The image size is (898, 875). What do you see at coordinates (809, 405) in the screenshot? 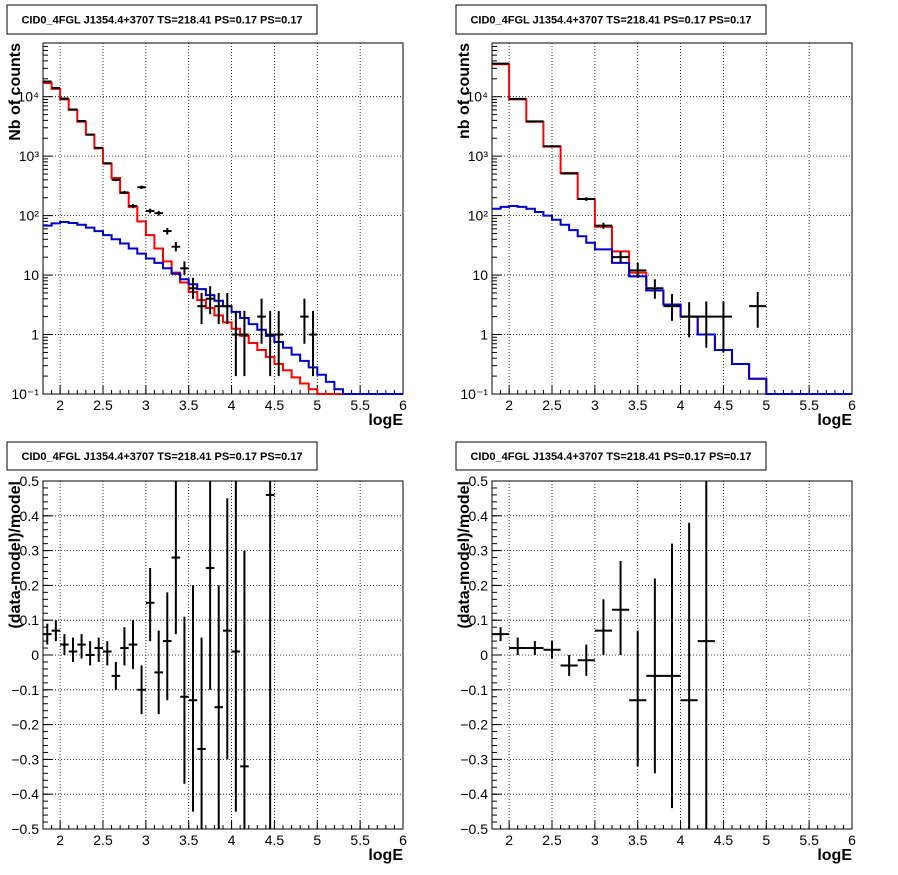
I see `x-tick-label: 5.5` at bounding box center [809, 405].